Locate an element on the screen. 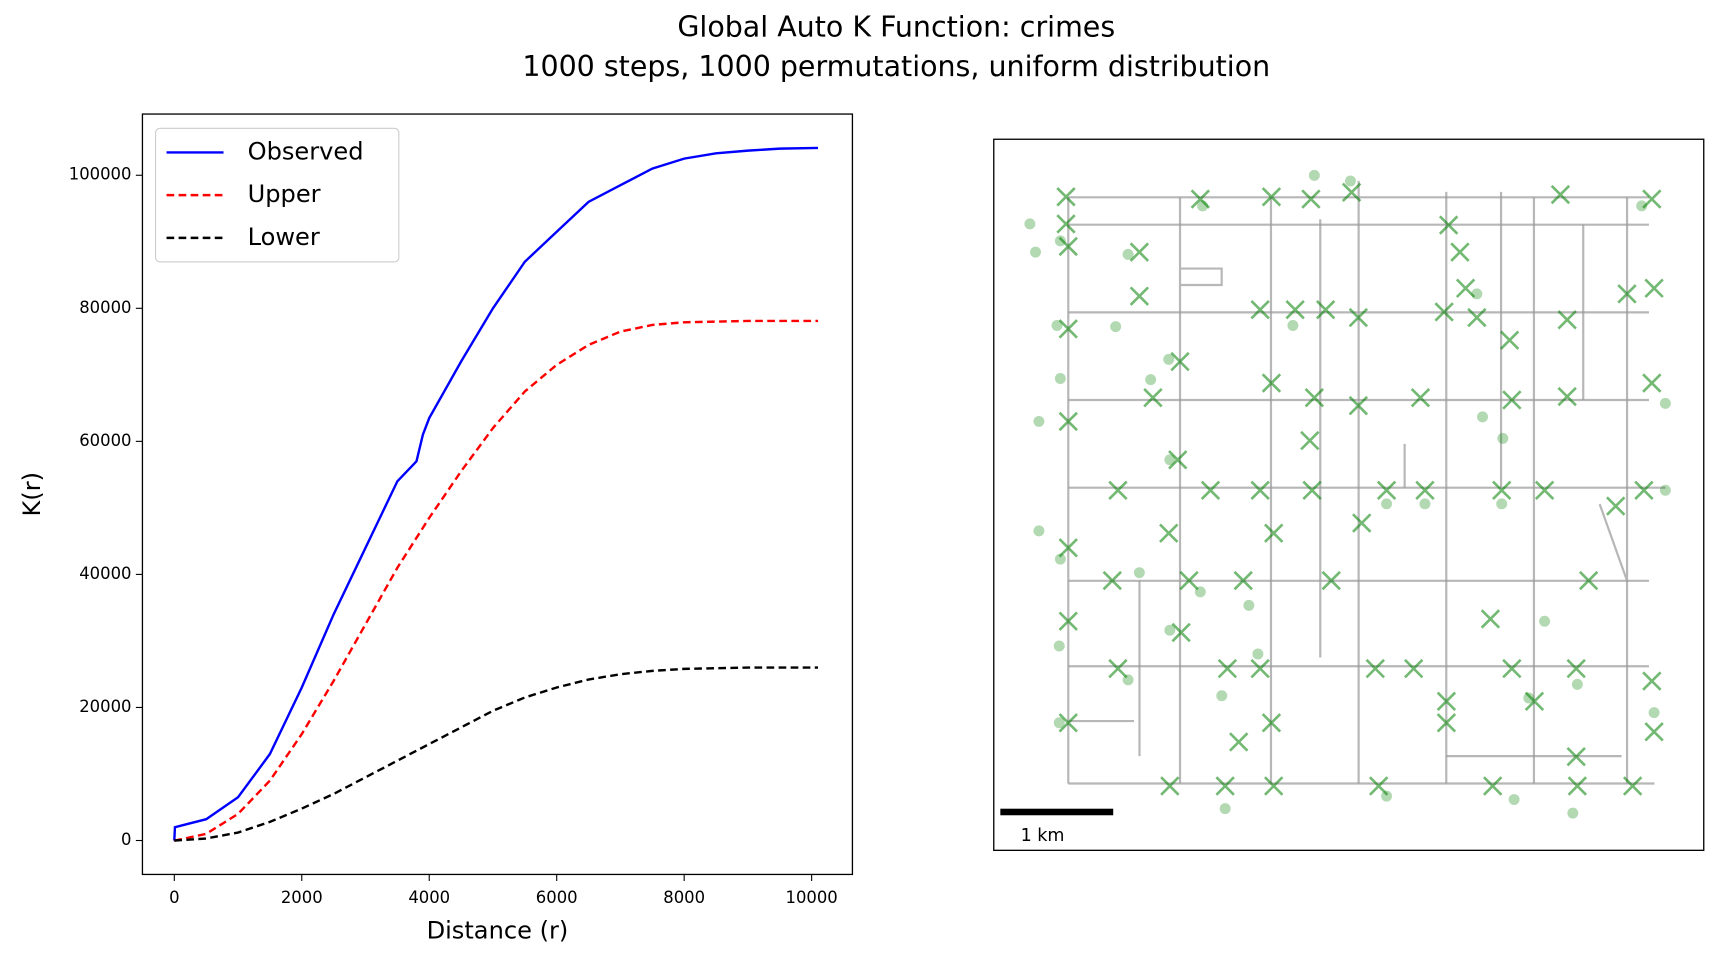 This screenshot has height=960, width=1718. x-tick-label: 0 is located at coordinates (174, 897).